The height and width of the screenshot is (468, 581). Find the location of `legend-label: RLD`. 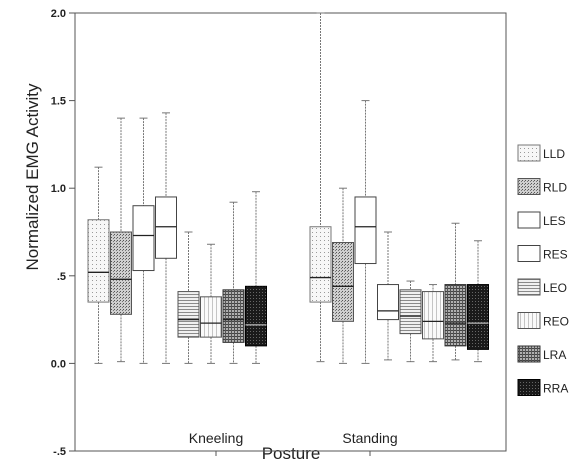

legend-label: RLD is located at coordinates (555, 188).